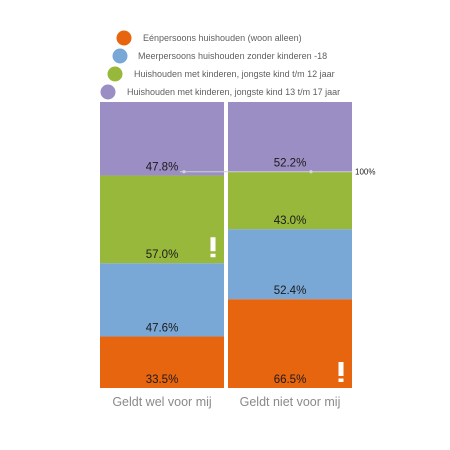 The height and width of the screenshot is (450, 450). Describe the element at coordinates (277, 172) in the screenshot. I see `reference-line: 100%` at that location.